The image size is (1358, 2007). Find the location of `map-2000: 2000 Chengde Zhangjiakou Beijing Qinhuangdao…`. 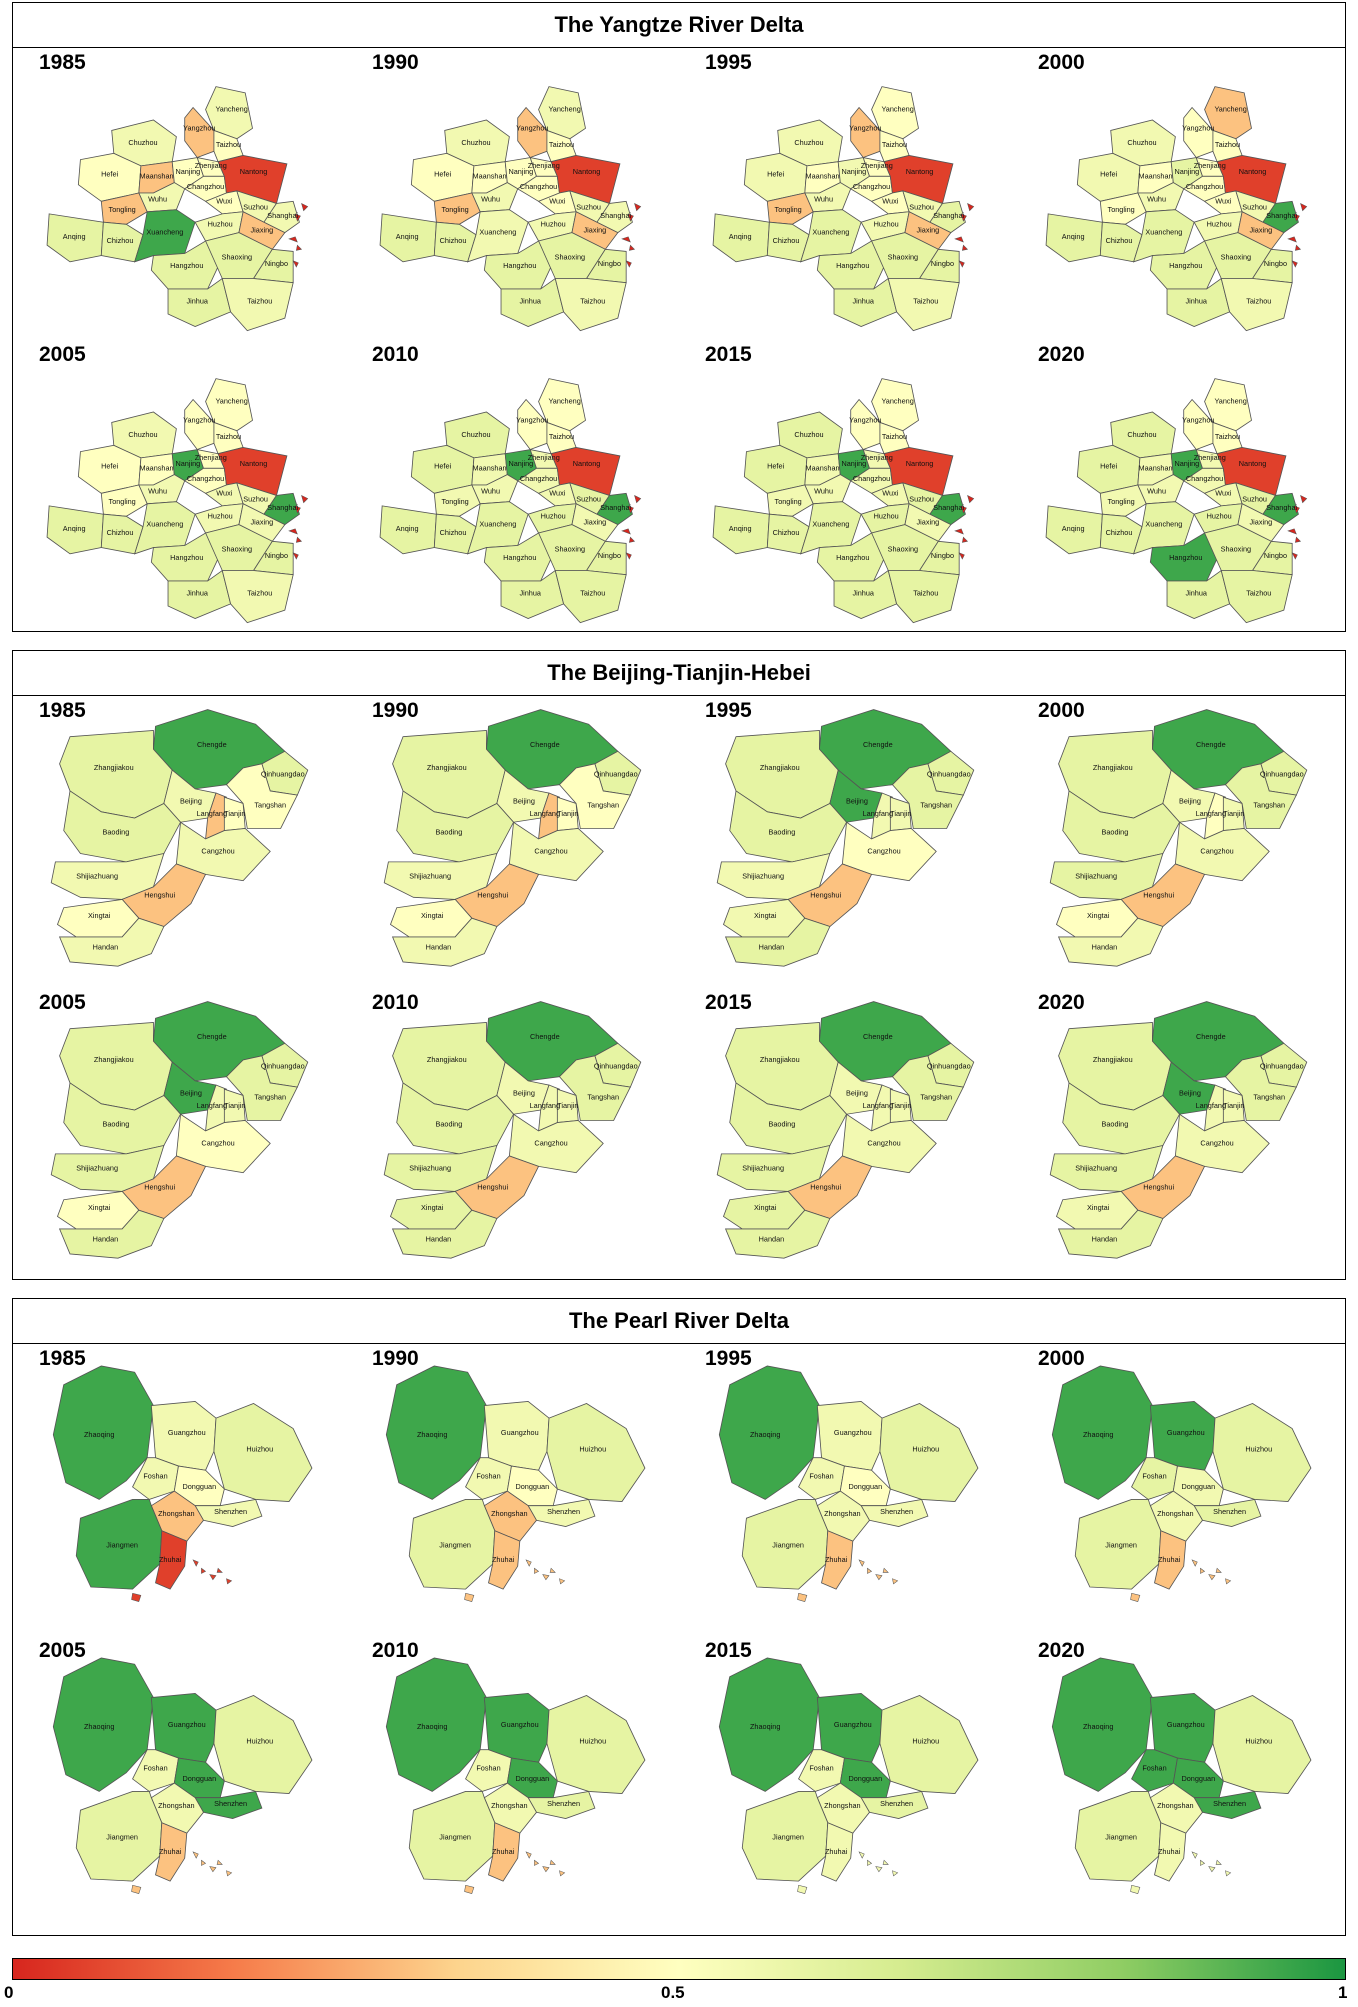

map-2000: 2000 Chengde Zhangjiakou Beijing Qinhuangdao… is located at coordinates (1178, 841).